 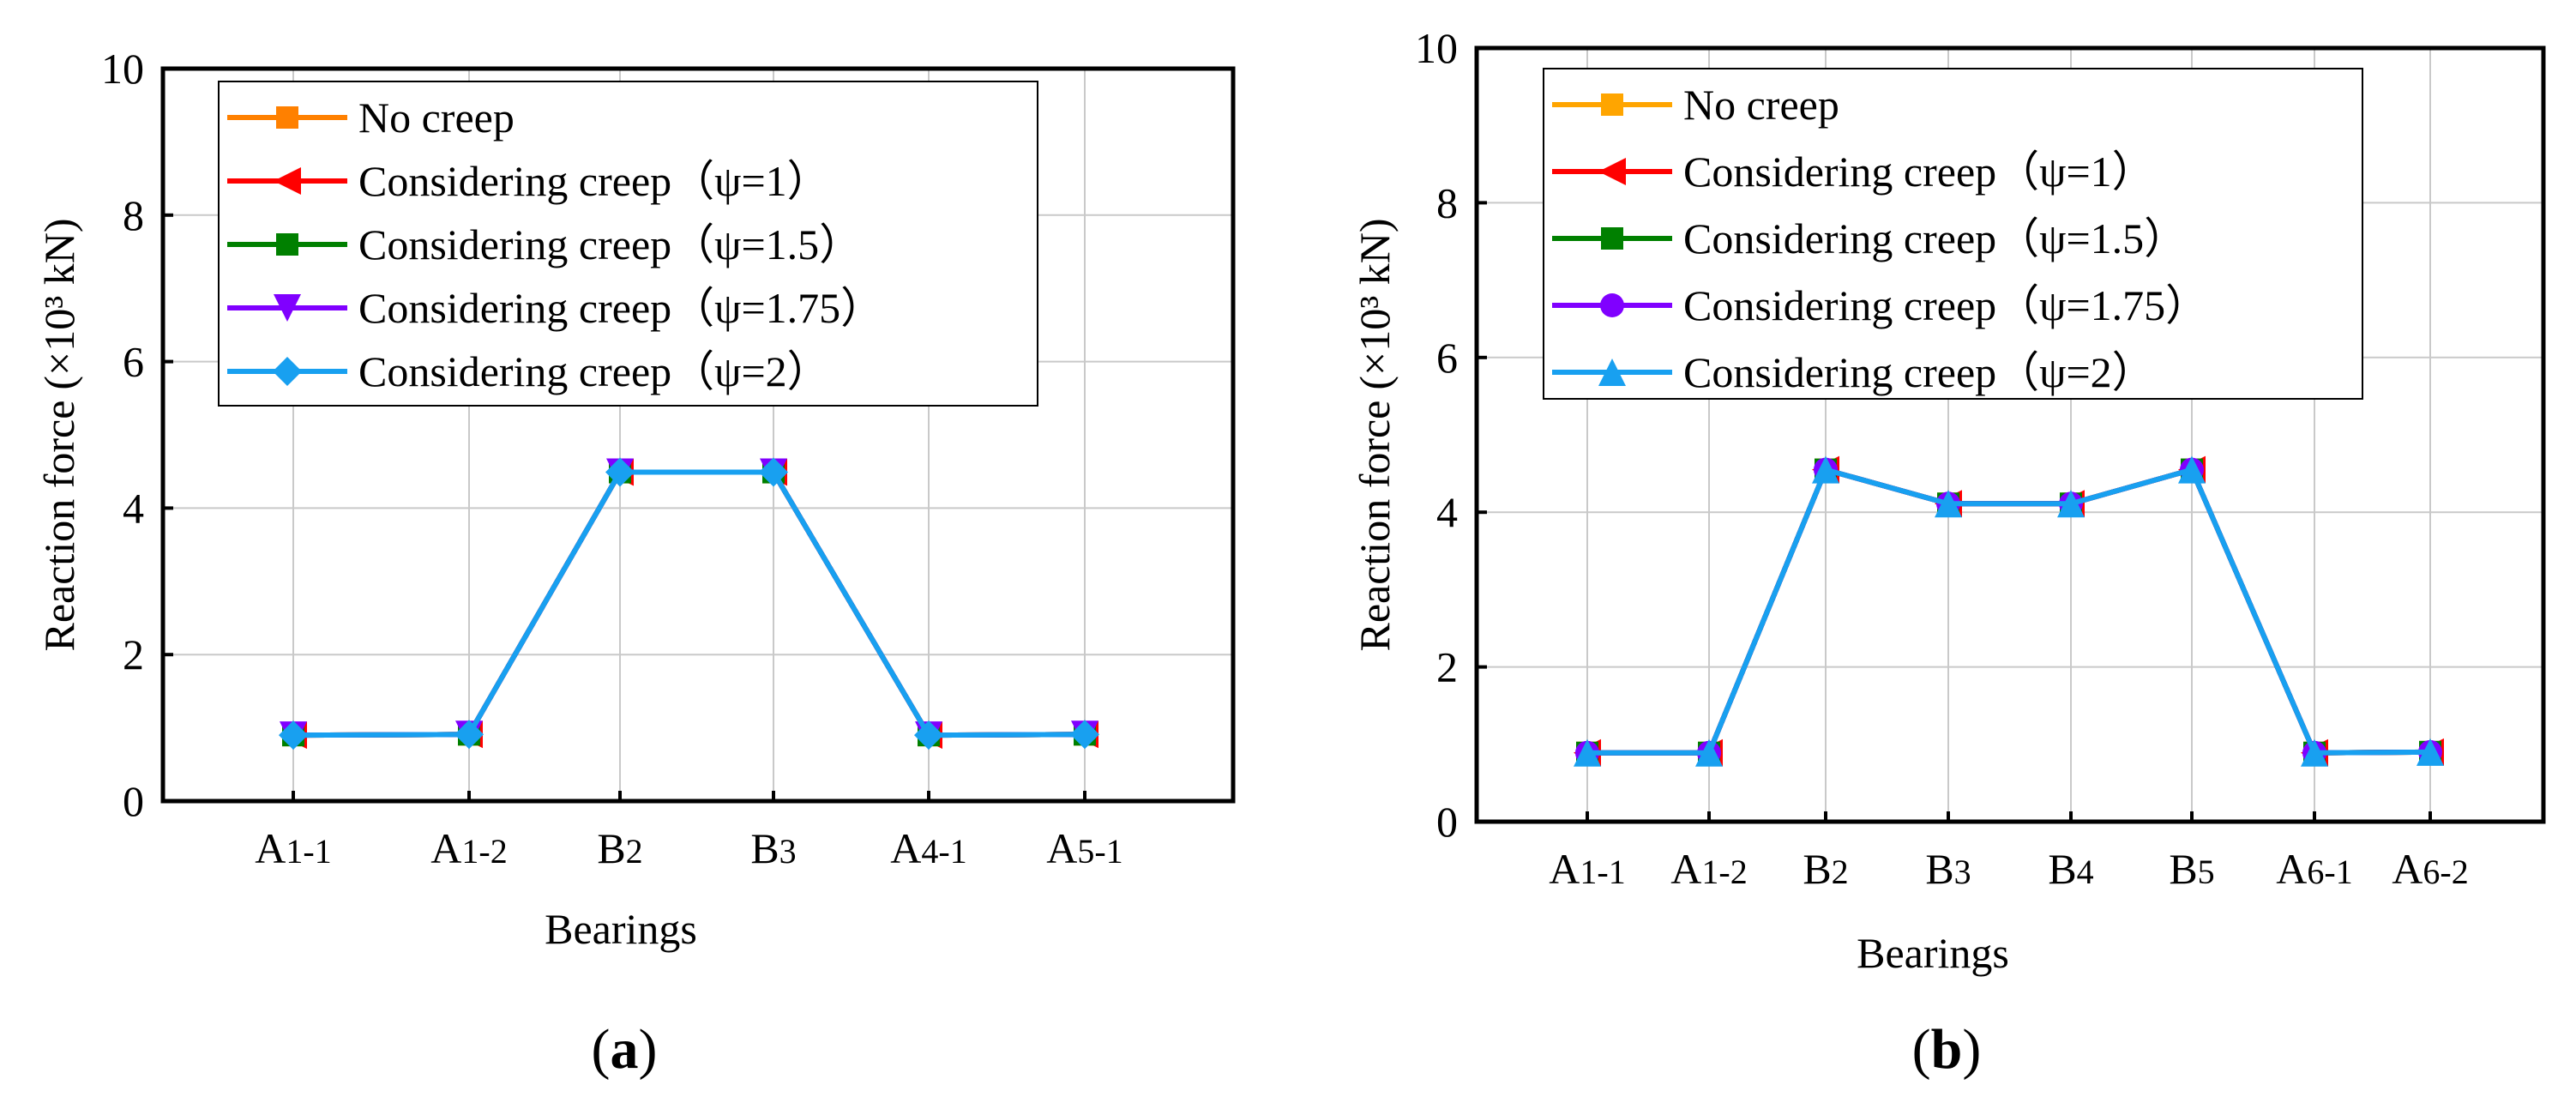 What do you see at coordinates (1919, 372) in the screenshot?
I see `legend-label: Considering creep（ψ=2）` at bounding box center [1919, 372].